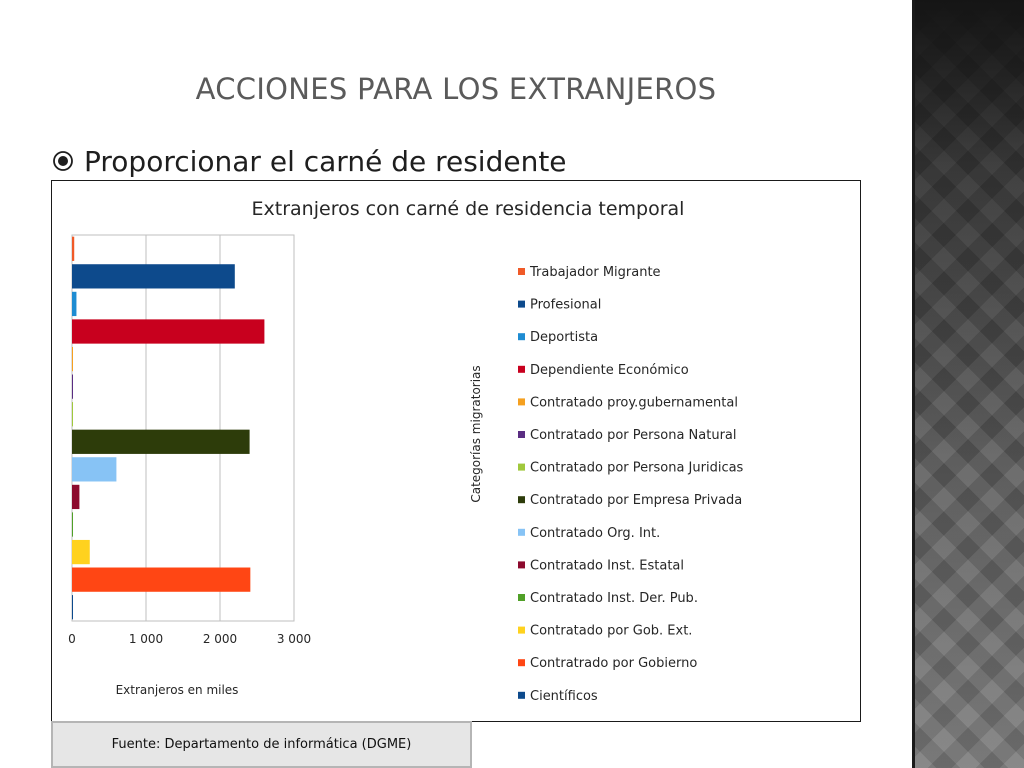 This screenshot has width=1024, height=768. Describe the element at coordinates (565, 305) in the screenshot. I see `legend-label: Profesional` at that location.